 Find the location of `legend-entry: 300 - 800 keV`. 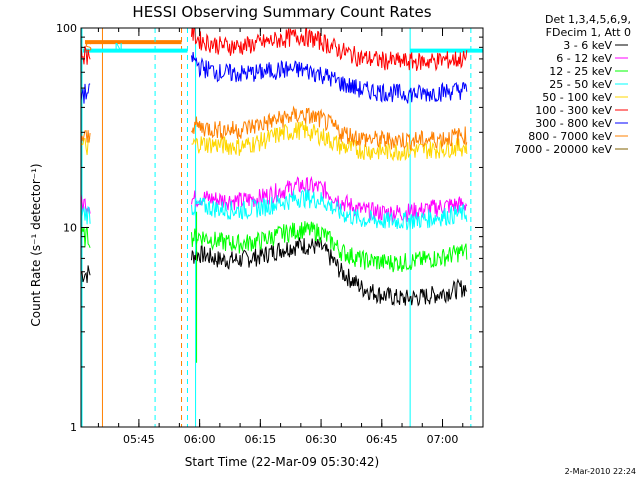

legend-entry: 300 - 800 keV is located at coordinates (573, 123).